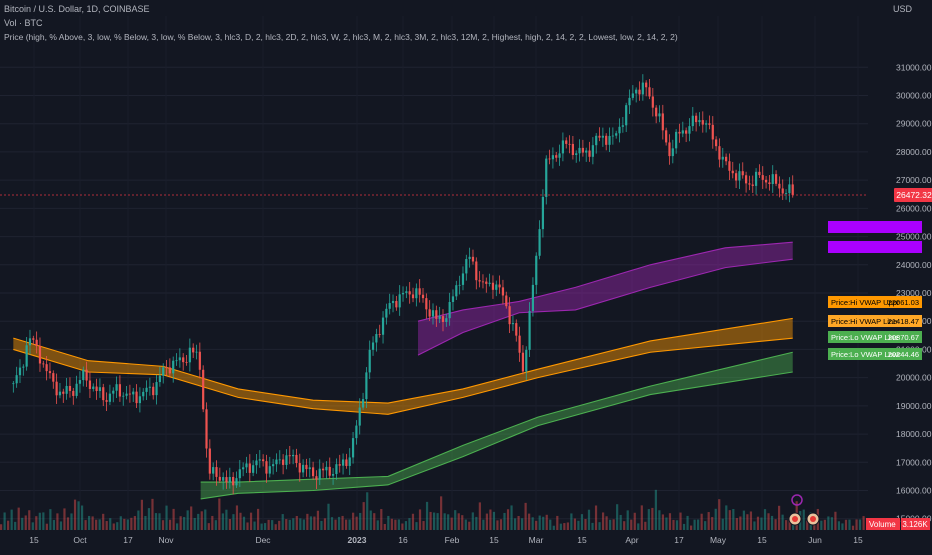  Describe the element at coordinates (914, 237) in the screenshot. I see `price-tick-label: 25000.00` at that location.